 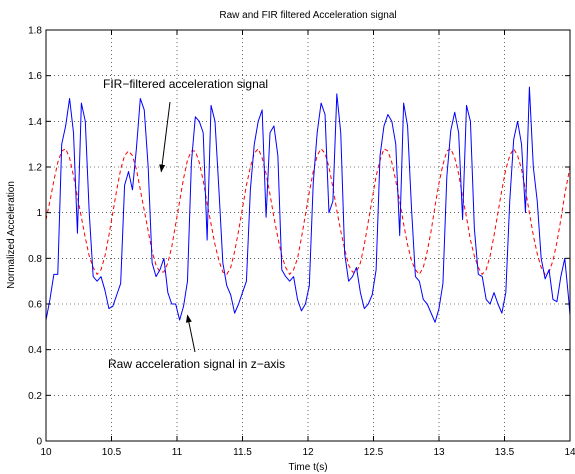 I want to click on y-tick-label: 0.8, so click(x=35, y=259).